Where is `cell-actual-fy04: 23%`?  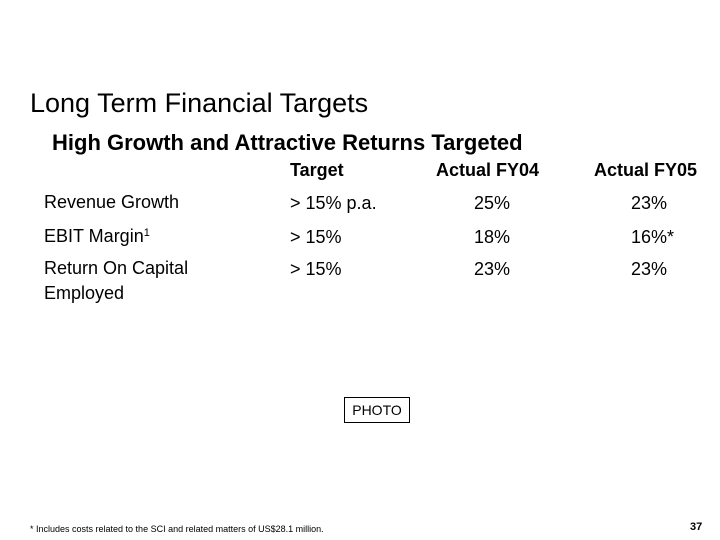 cell-actual-fy04: 23% is located at coordinates (492, 269).